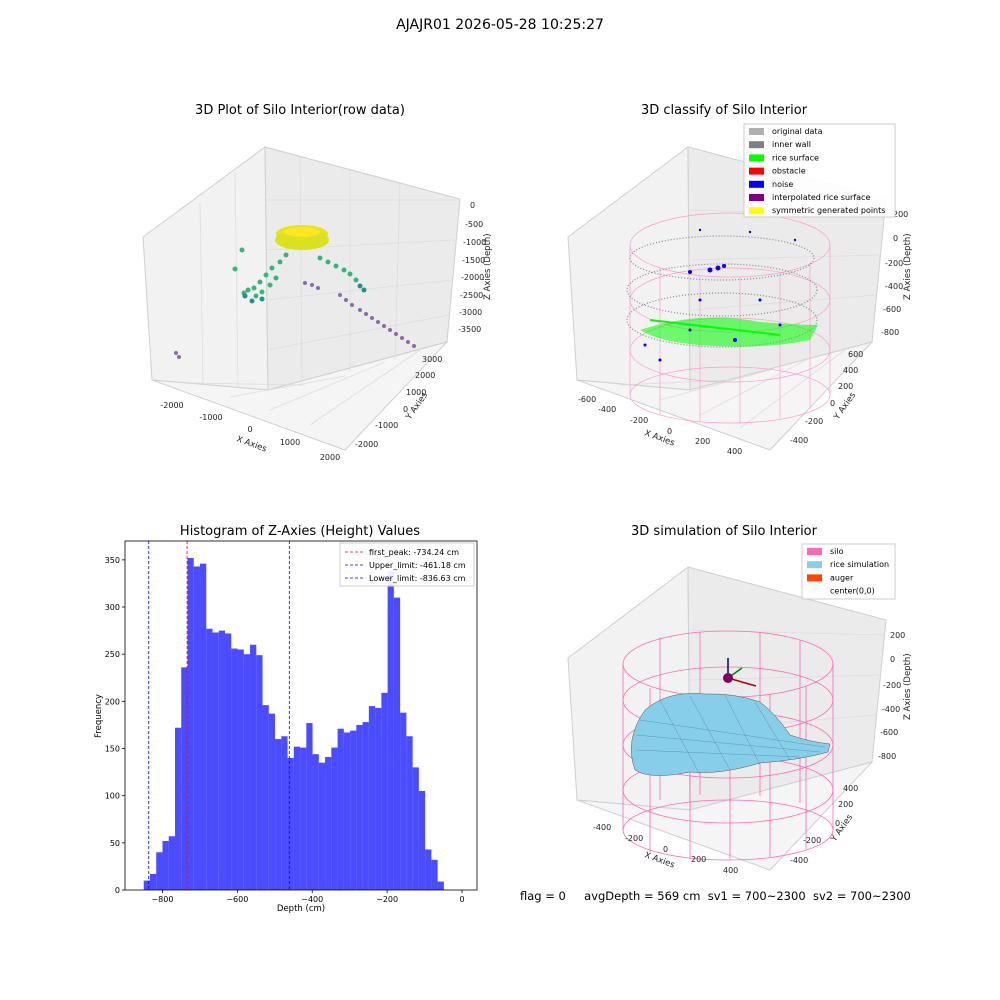 This screenshot has height=1000, width=1000. What do you see at coordinates (112, 701) in the screenshot?
I see `y-tick-label: 200` at bounding box center [112, 701].